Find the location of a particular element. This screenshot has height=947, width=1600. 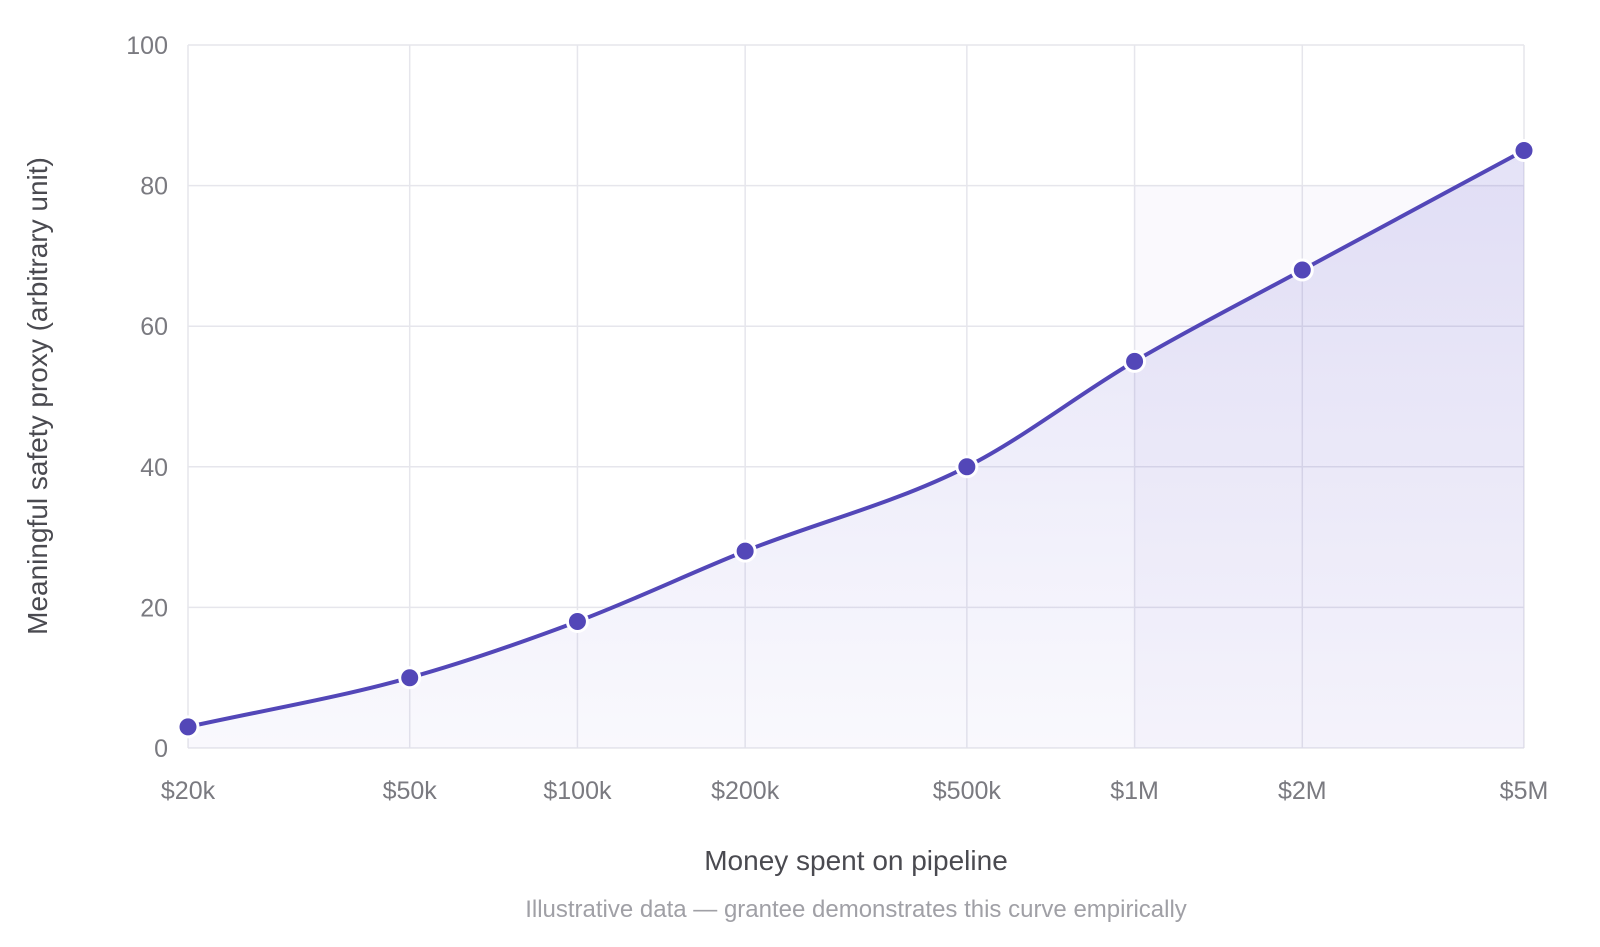

x-tick-label-6: $2M is located at coordinates (1302, 791).